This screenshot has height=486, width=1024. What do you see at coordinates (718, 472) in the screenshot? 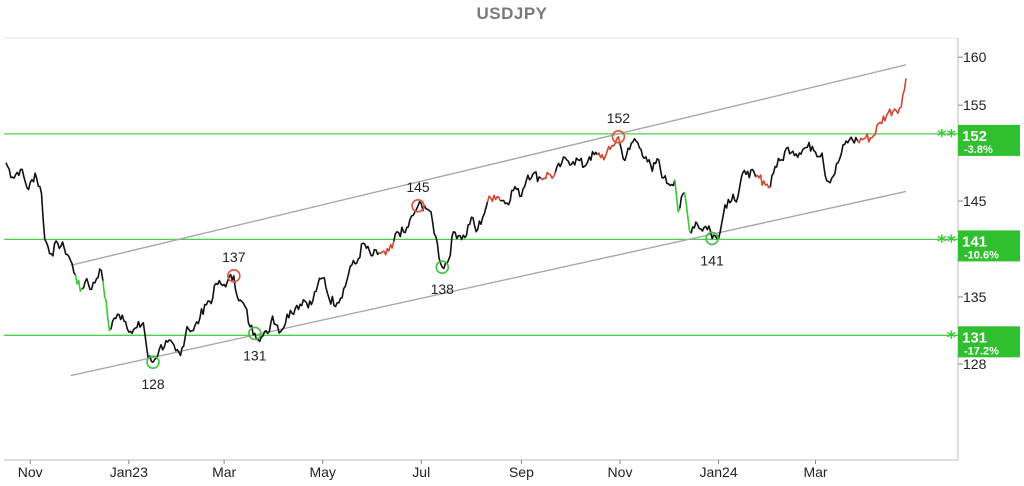
I see `x-tick-label: Jan24` at bounding box center [718, 472].